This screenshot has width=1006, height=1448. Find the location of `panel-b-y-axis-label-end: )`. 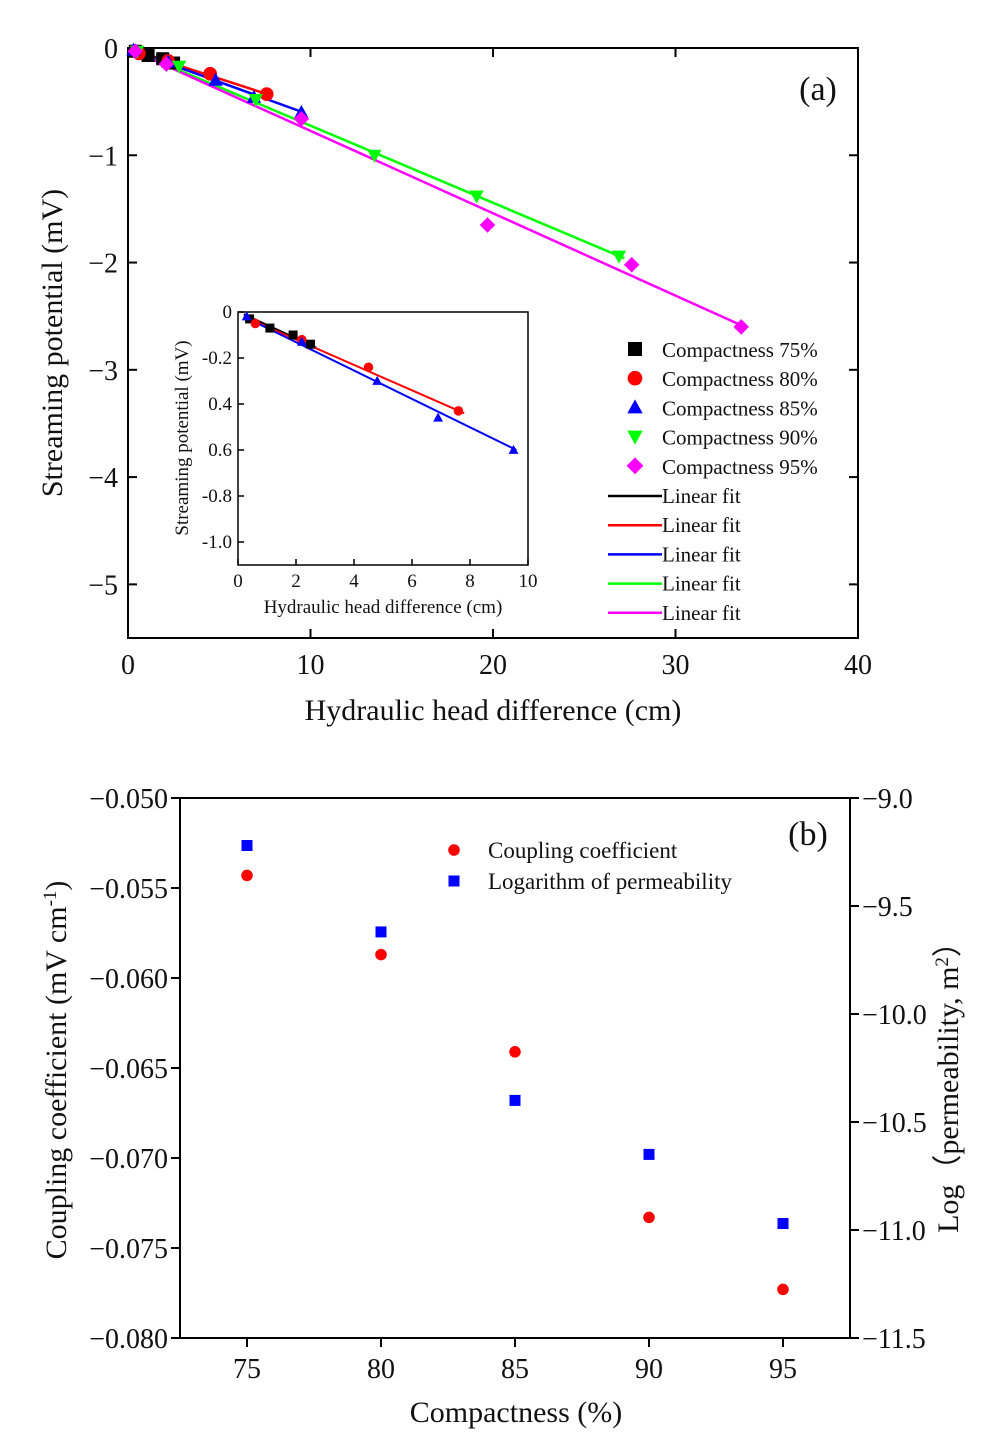

panel-b-y-axis-label-end: ) is located at coordinates (56, 886).